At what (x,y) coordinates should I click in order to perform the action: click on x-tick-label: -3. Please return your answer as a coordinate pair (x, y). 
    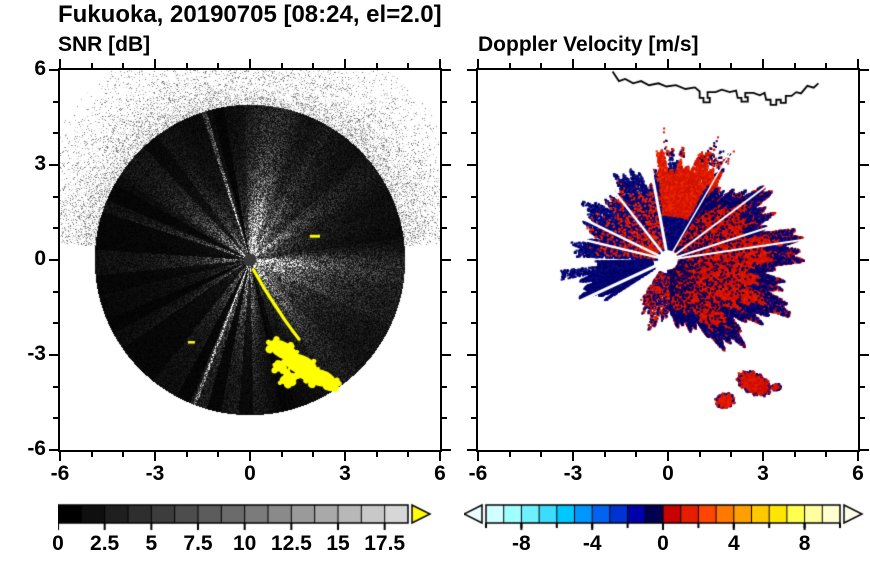
    Looking at the image, I should click on (573, 473).